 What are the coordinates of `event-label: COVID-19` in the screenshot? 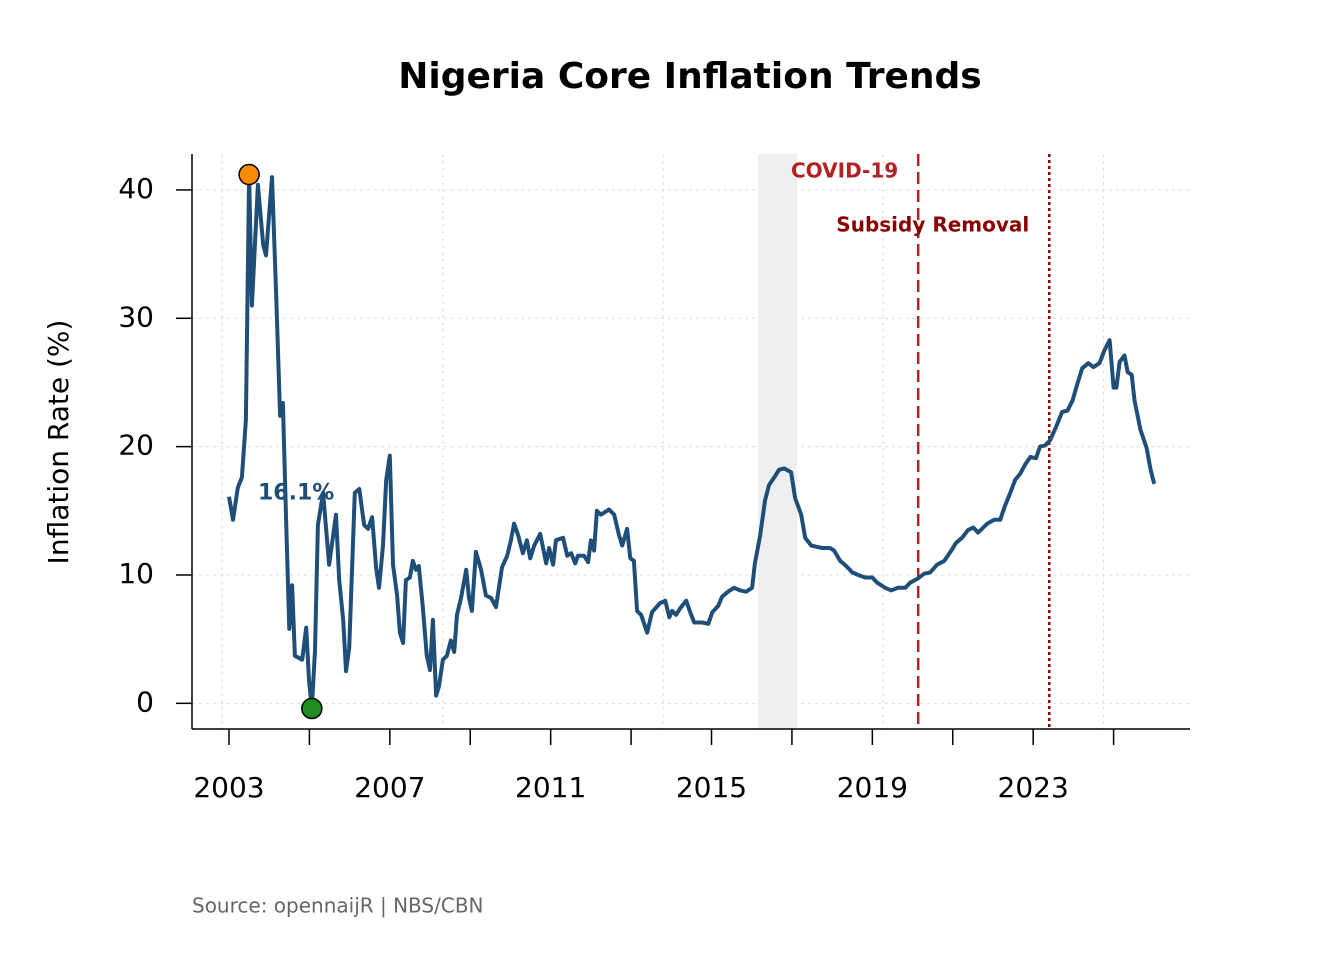 It's located at (844, 171).